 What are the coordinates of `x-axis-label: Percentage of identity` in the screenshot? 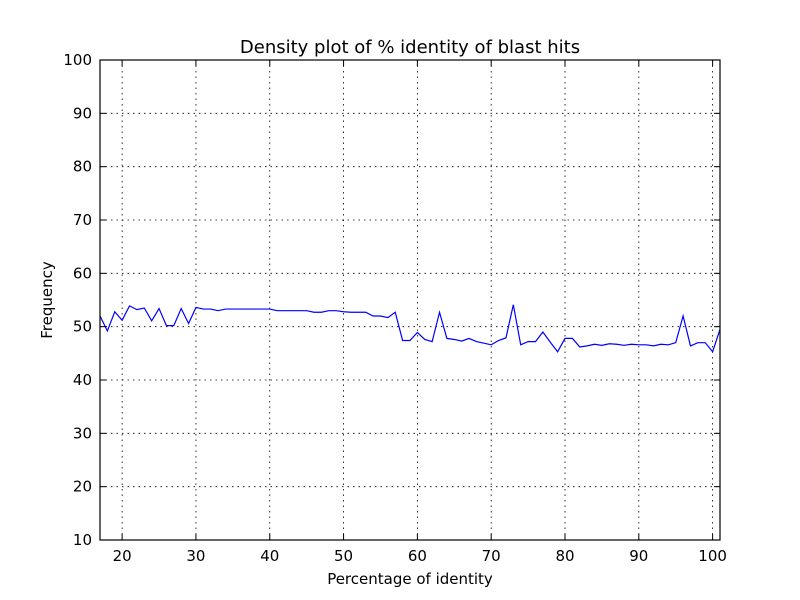 It's located at (410, 579).